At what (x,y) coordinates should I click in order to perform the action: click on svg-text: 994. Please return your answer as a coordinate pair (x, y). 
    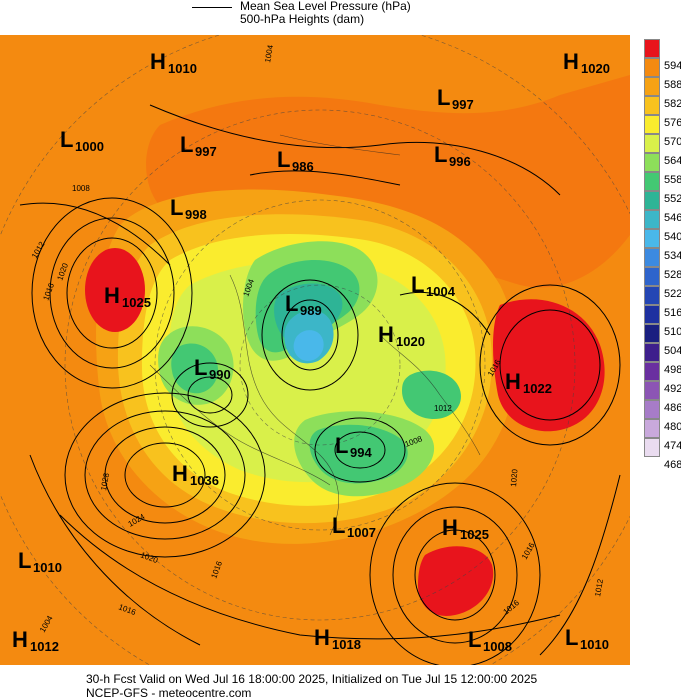
    Looking at the image, I should click on (361, 452).